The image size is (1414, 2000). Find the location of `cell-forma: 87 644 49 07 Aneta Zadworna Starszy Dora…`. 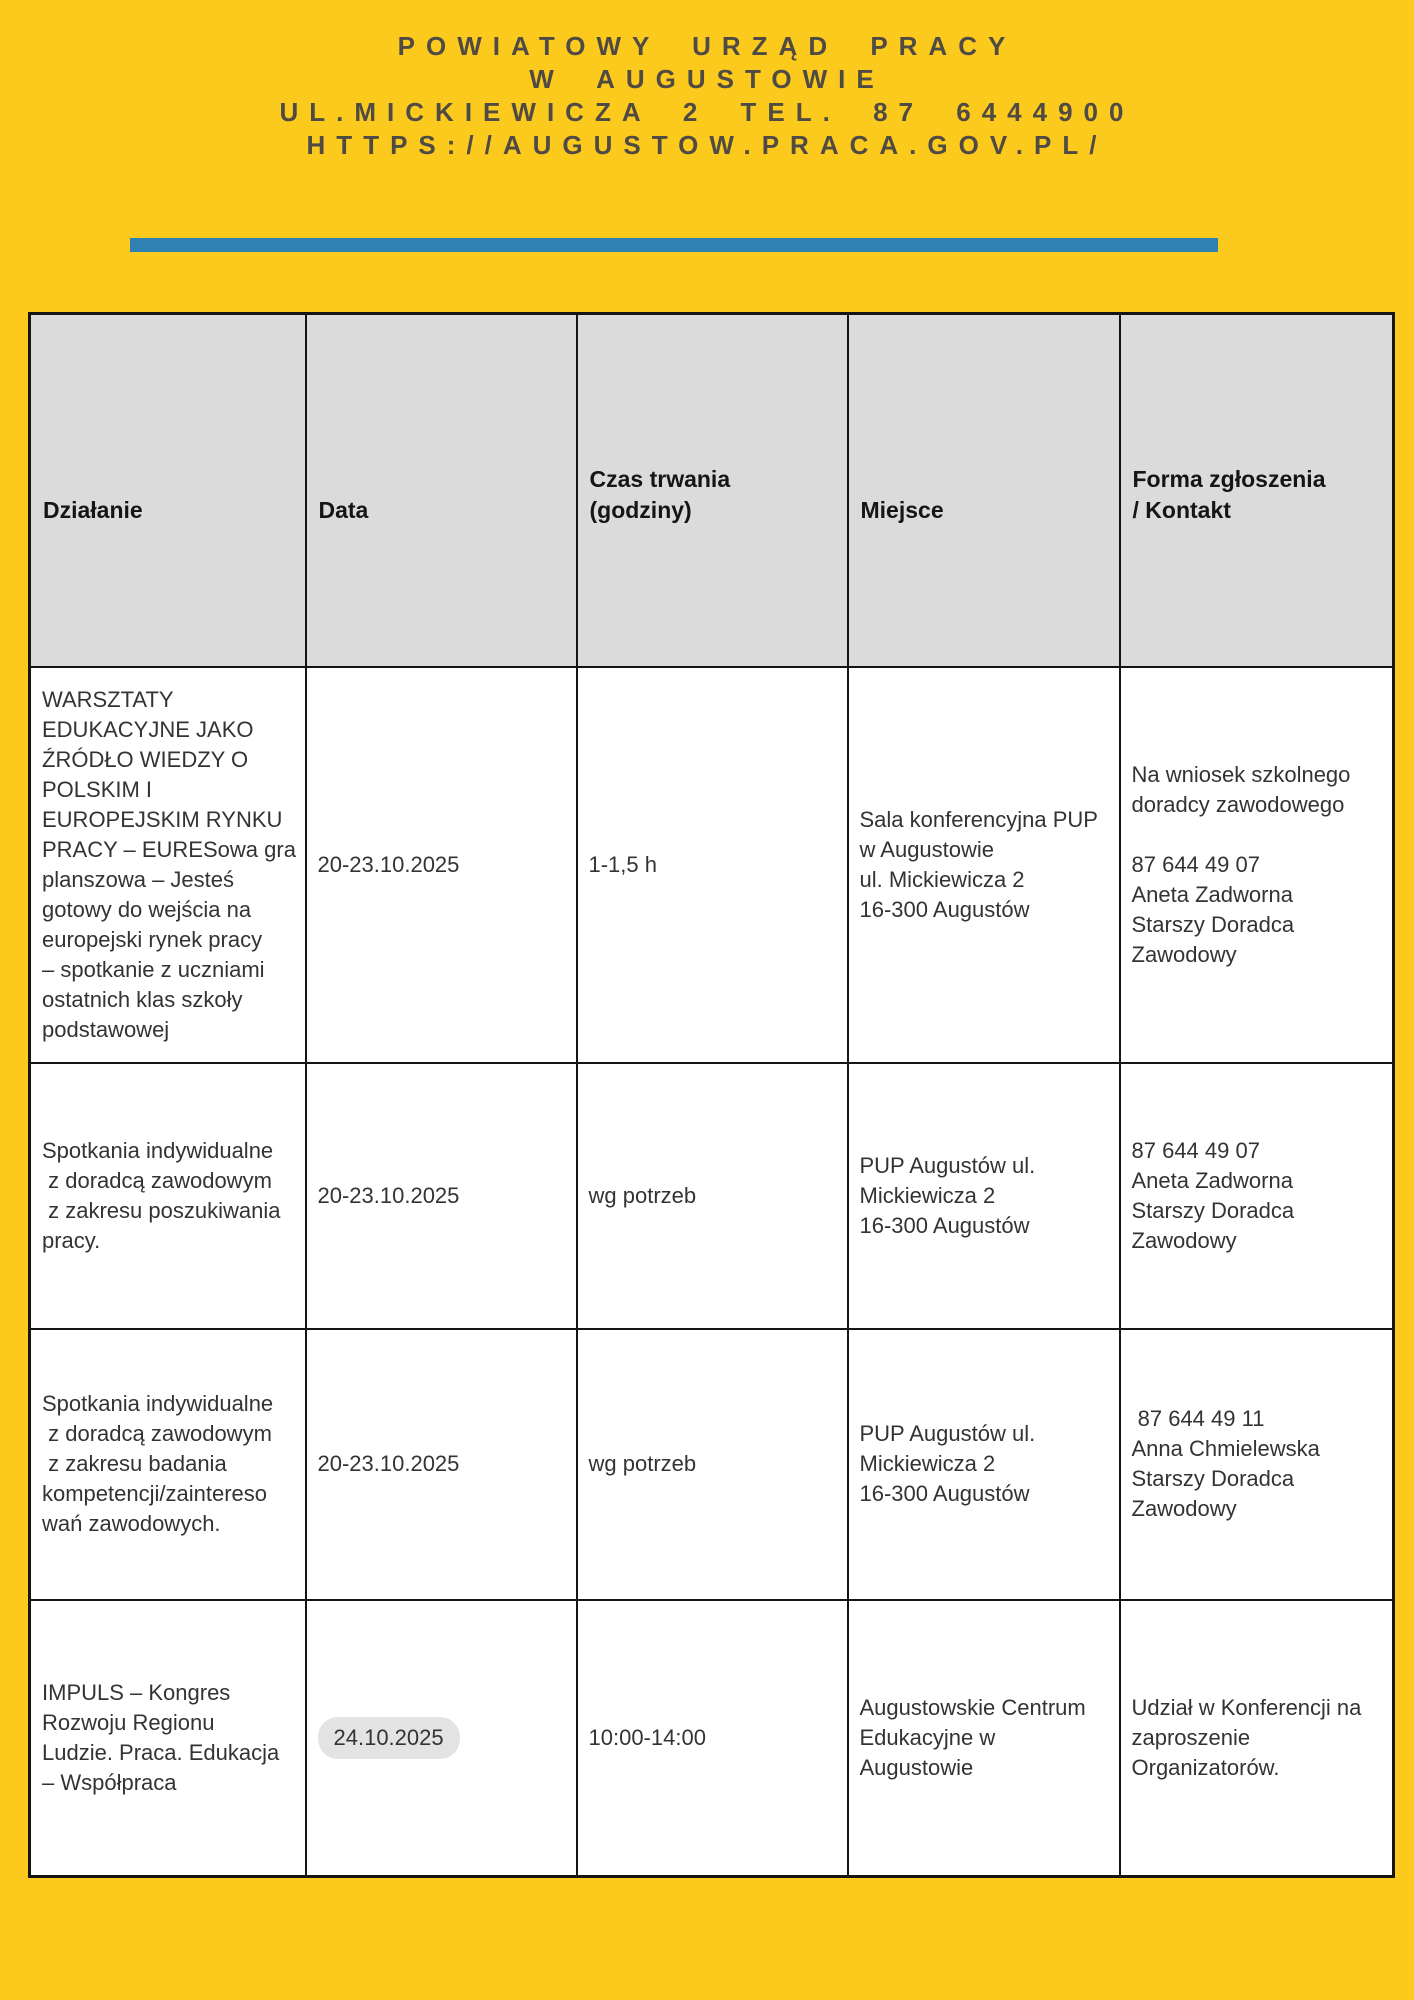

cell-forma: 87 644 49 07 Aneta Zadworna Starszy Dora… is located at coordinates (1256, 1195).